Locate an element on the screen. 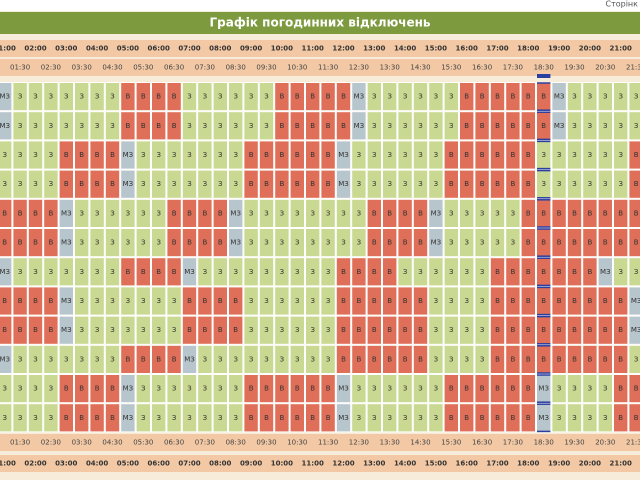 This screenshot has width=640, height=484. half-hour-label: 09:30 is located at coordinates (266, 68).